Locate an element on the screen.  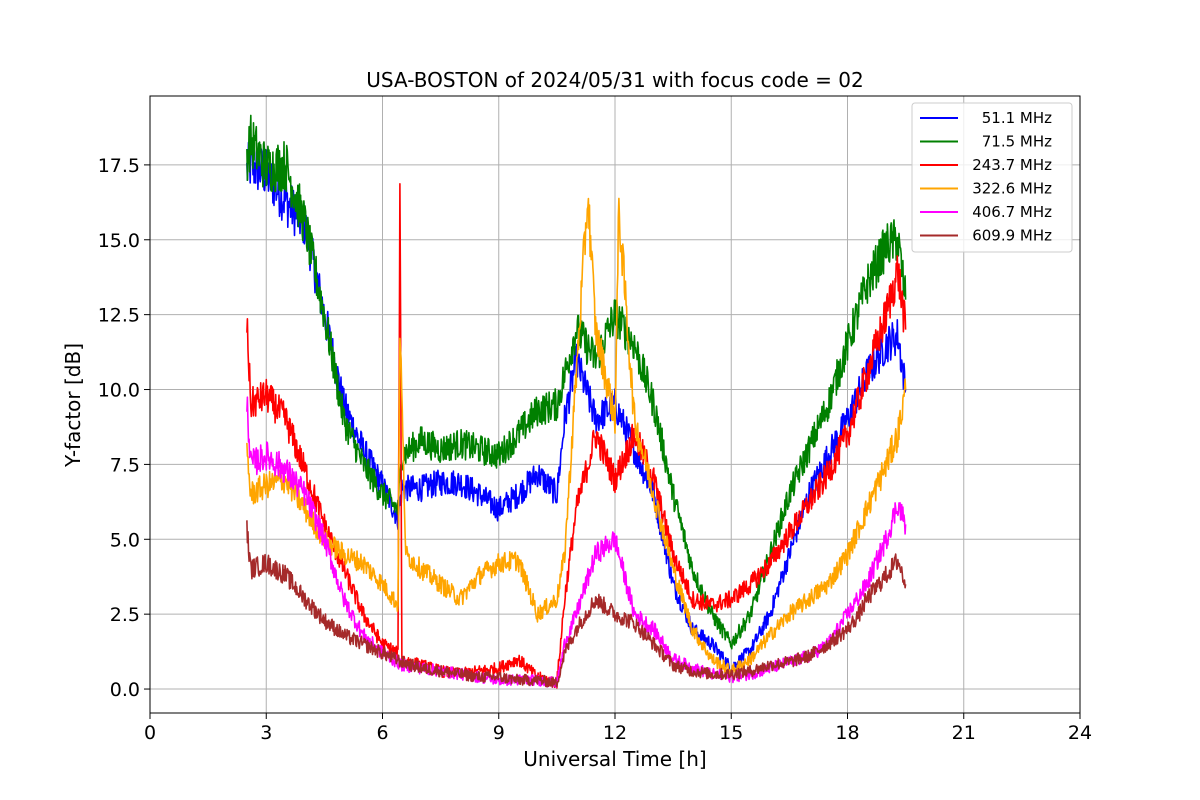
y-tick-label: 2.5 is located at coordinates (125, 615).